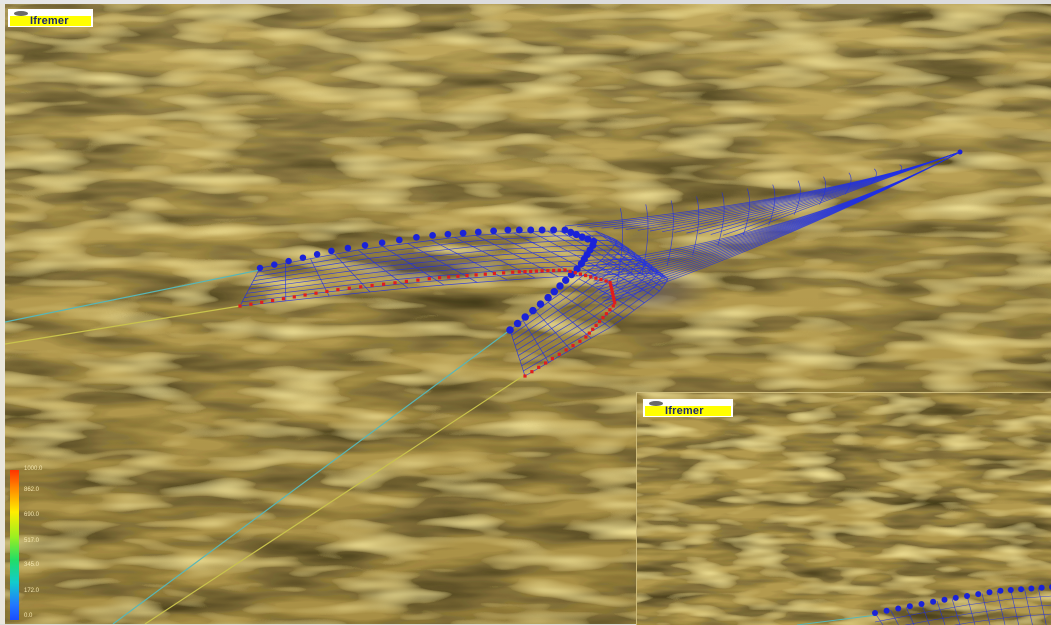 Image resolution: width=1051 pixels, height=625 pixels. What do you see at coordinates (28, 616) in the screenshot?
I see `legend-label: 0.0` at bounding box center [28, 616].